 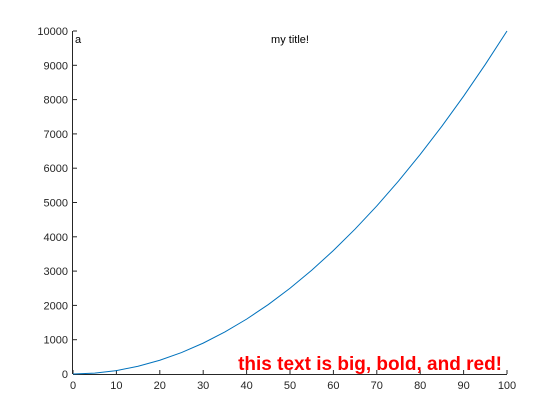 What do you see at coordinates (56, 272) in the screenshot?
I see `y-tick-label: 3000` at bounding box center [56, 272].